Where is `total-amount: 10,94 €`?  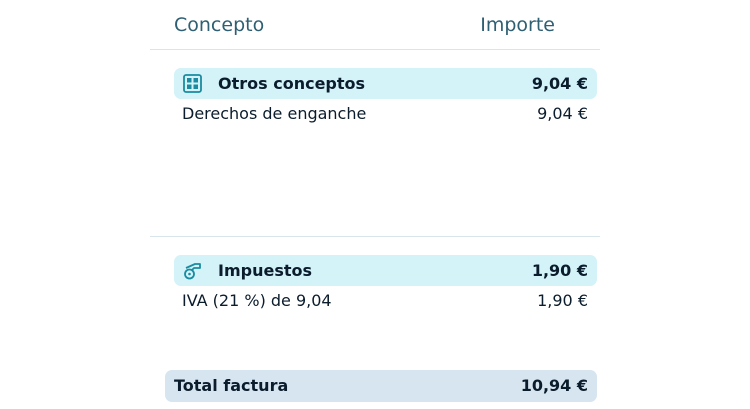
total-amount: 10,94 € is located at coordinates (554, 385).